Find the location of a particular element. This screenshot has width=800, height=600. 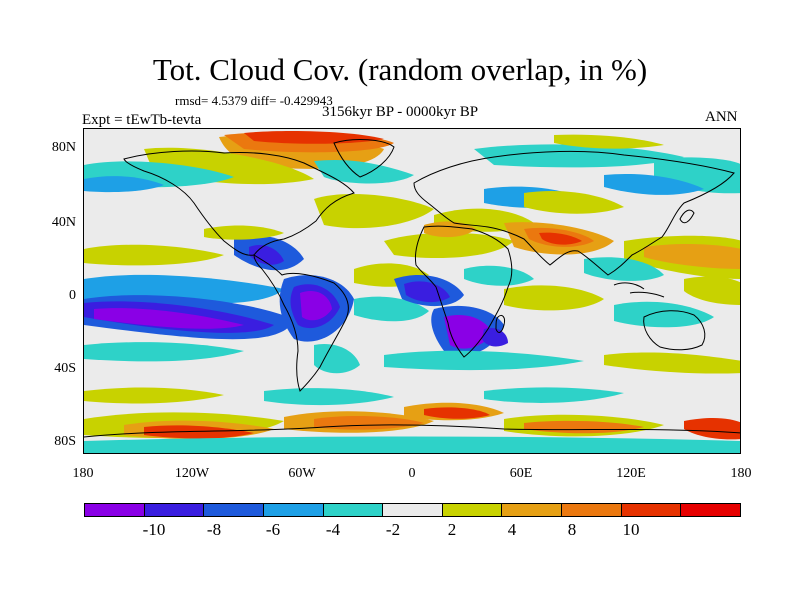

lon-label: 0 is located at coordinates (412, 473).